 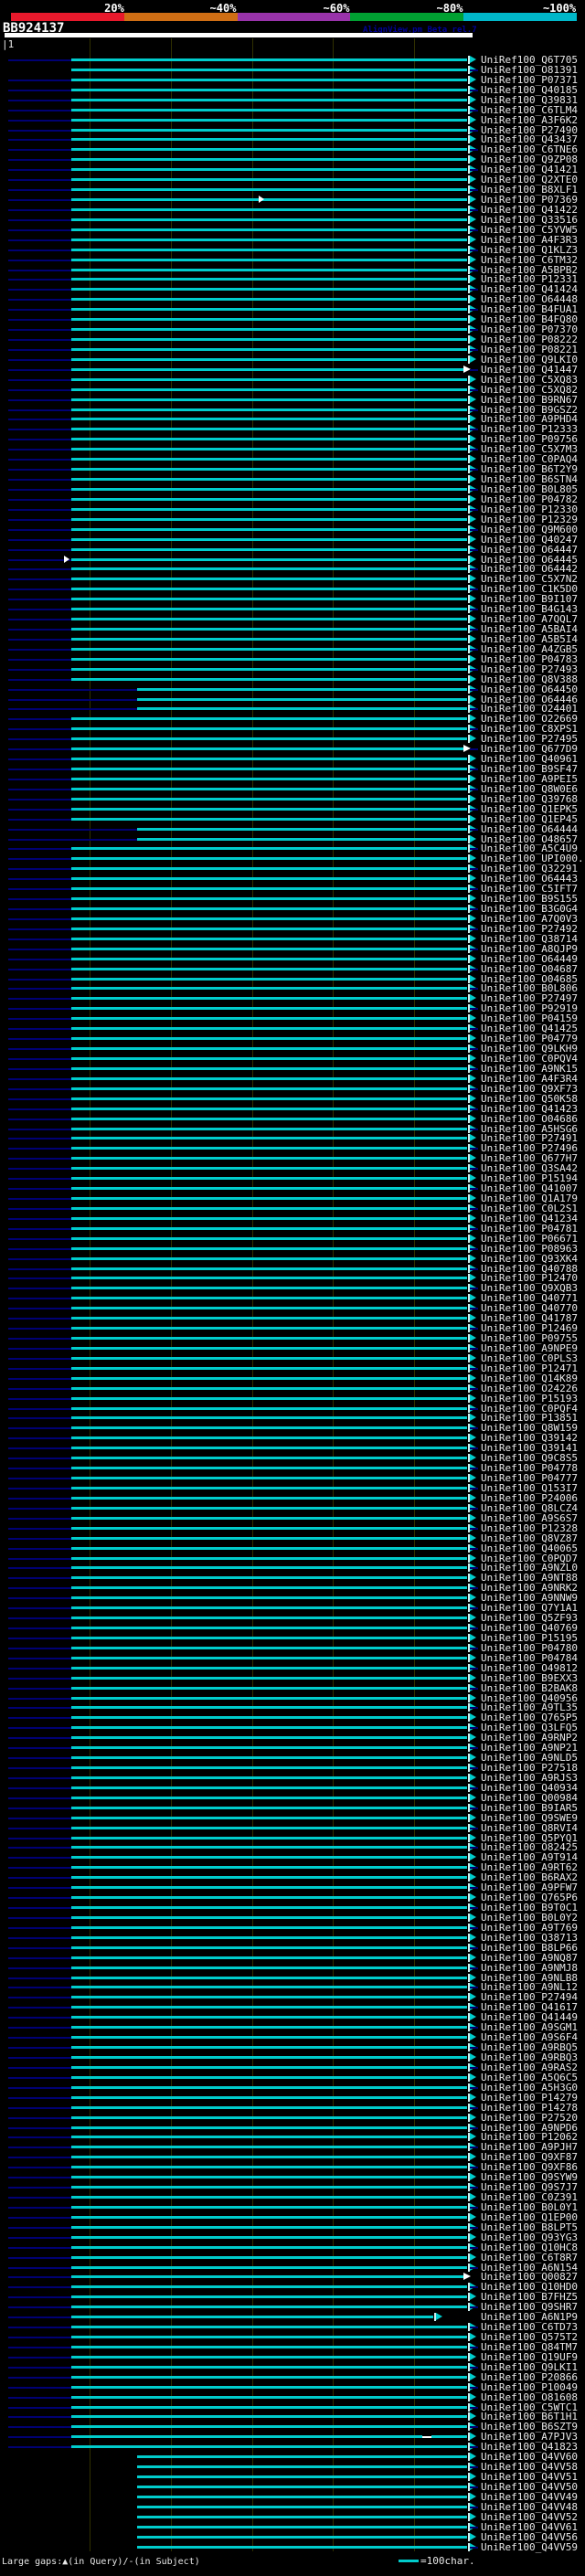 What do you see at coordinates (530, 1688) in the screenshot?
I see `hit-label: UniRef100_B2BAK8` at bounding box center [530, 1688].